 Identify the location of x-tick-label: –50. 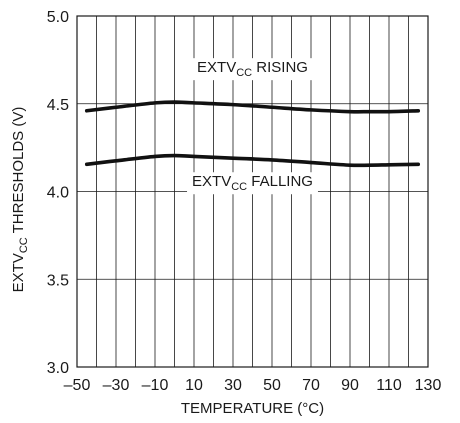
(77, 385).